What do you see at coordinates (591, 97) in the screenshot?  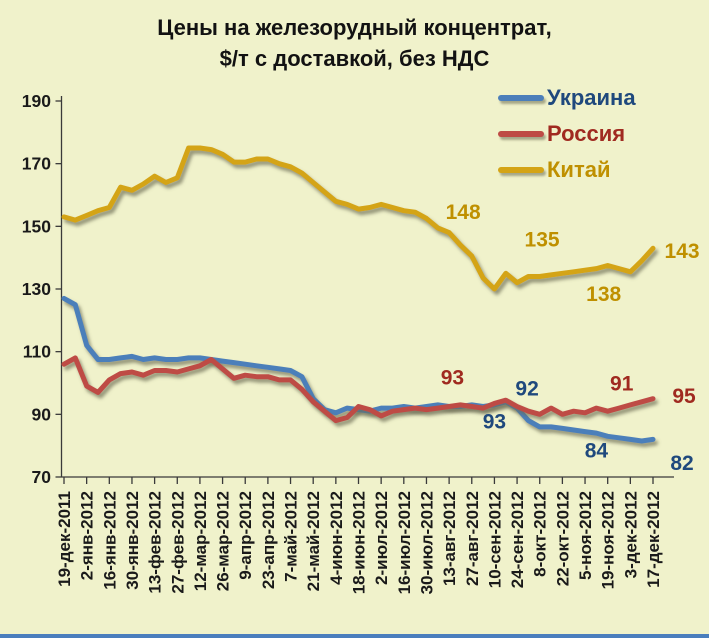 I see `legend-label-ukraine: Украина` at bounding box center [591, 97].